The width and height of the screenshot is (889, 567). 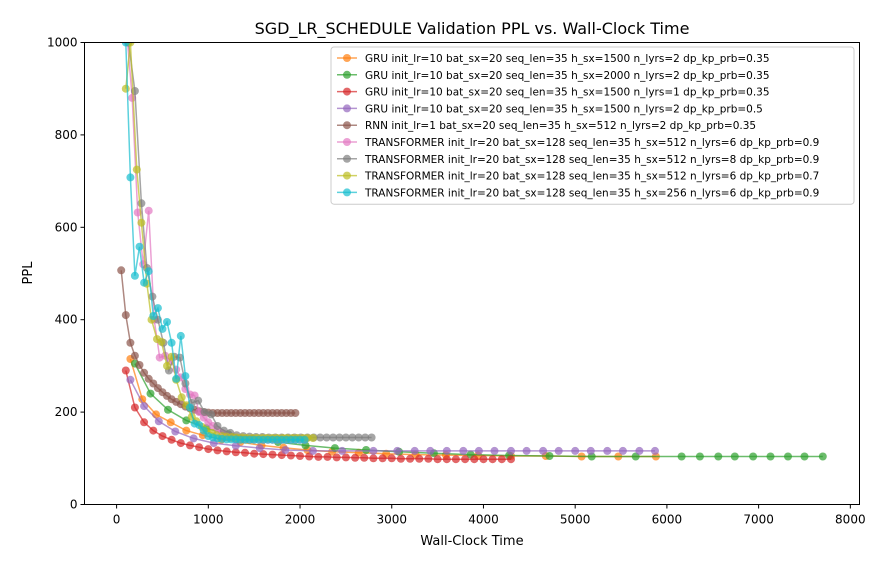 I want to click on series-8-line, so click(x=219, y=240).